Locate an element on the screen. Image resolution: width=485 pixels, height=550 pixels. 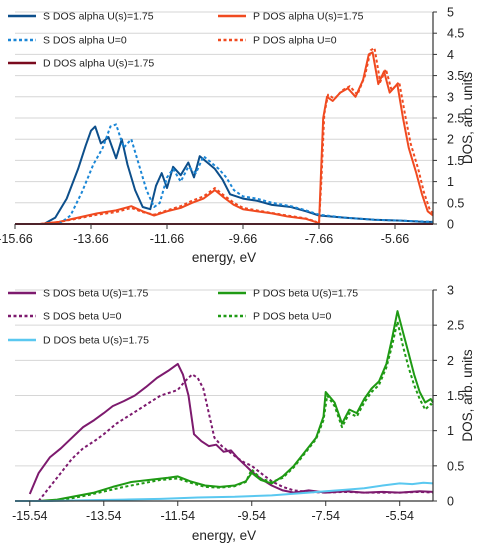
x-tick-label-1: -13.66 is located at coordinates (90, 239).